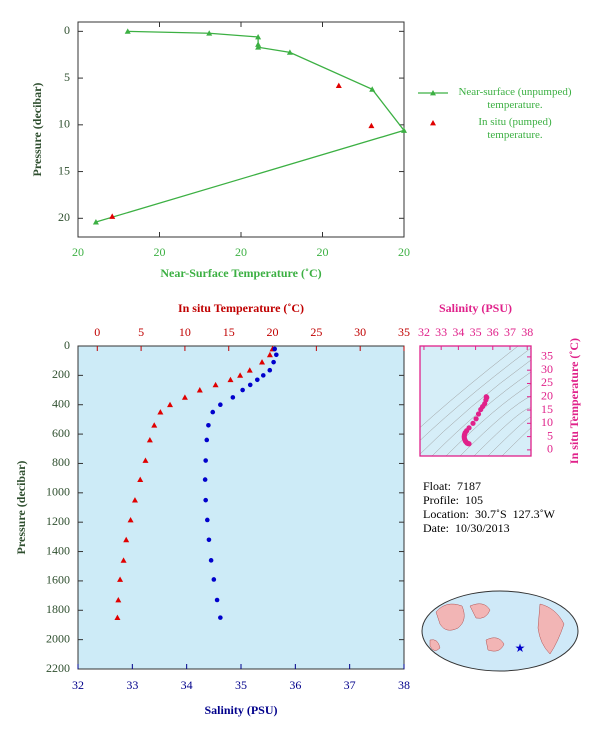 This screenshot has height=732, width=601. I want to click on x2-axis-title: In situ Temperature (˚C), so click(241, 308).